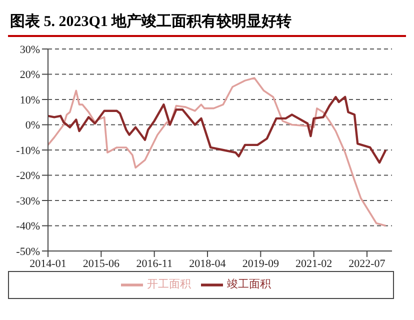 This screenshot has height=320, width=414. What do you see at coordinates (169, 284) in the screenshot?
I see `legend-label: 开工面积` at bounding box center [169, 284].